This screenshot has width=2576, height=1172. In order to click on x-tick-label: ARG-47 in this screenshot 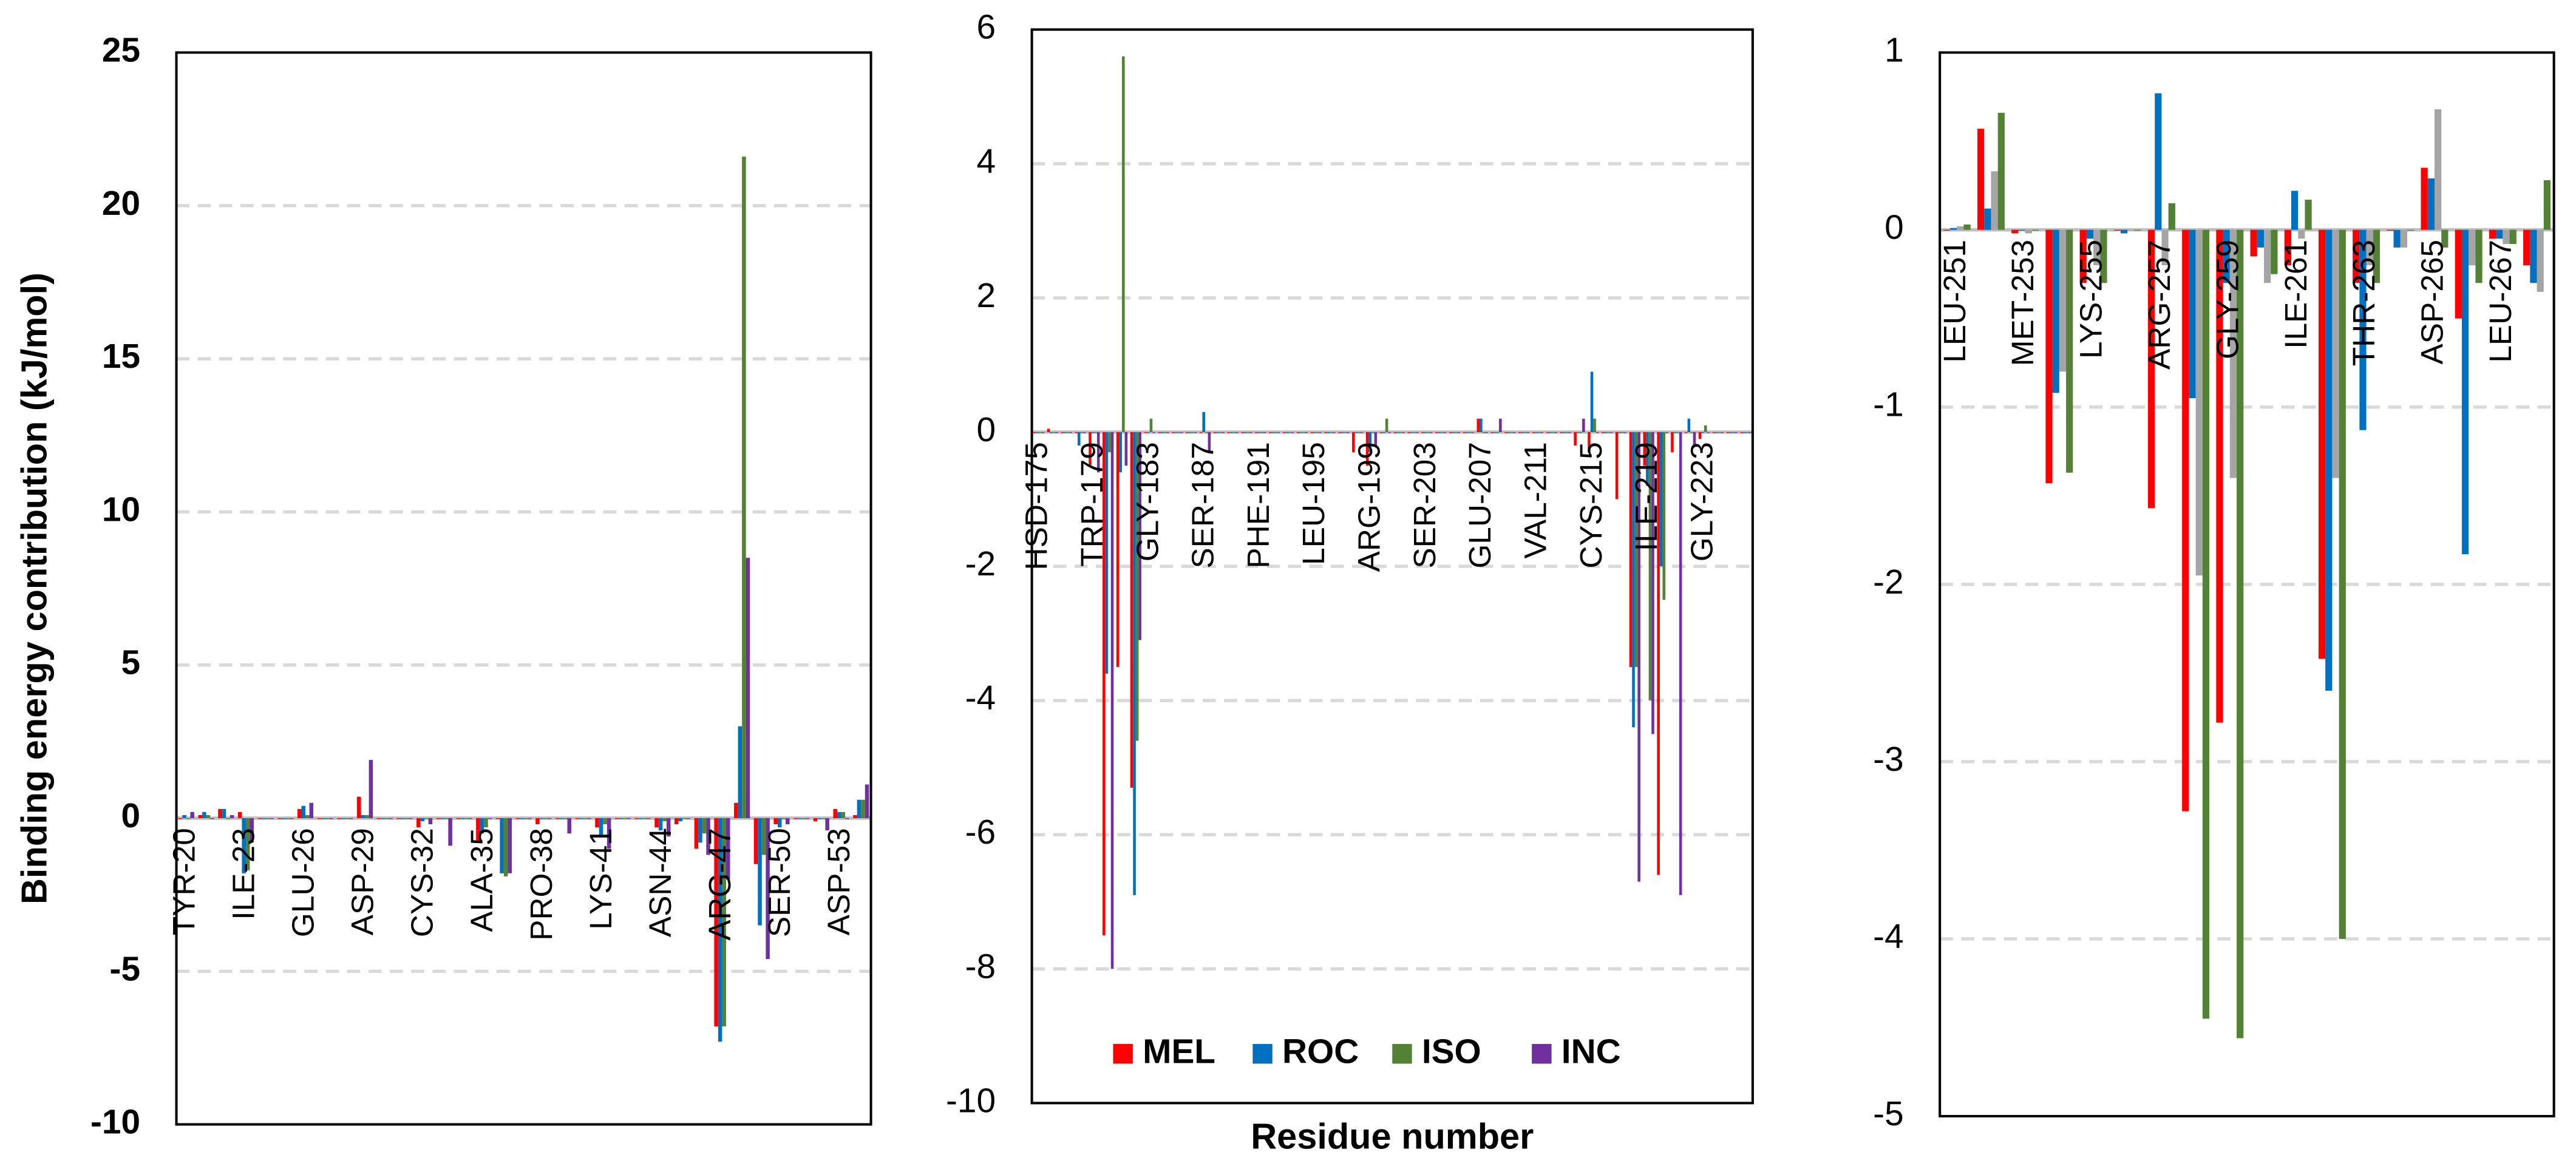, I will do `click(719, 884)`.